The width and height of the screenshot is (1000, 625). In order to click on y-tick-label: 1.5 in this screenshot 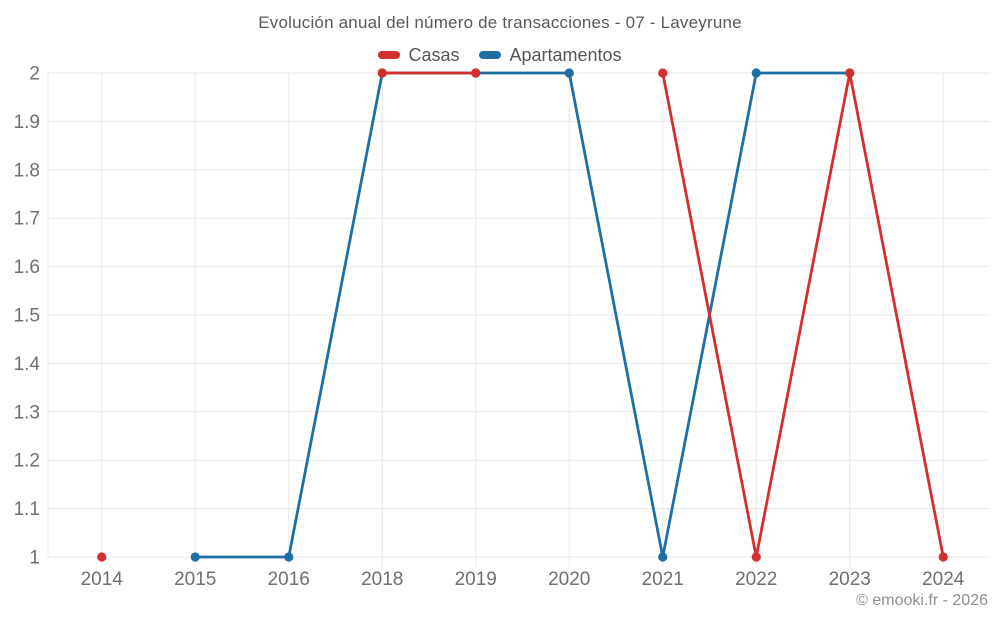, I will do `click(27, 316)`.